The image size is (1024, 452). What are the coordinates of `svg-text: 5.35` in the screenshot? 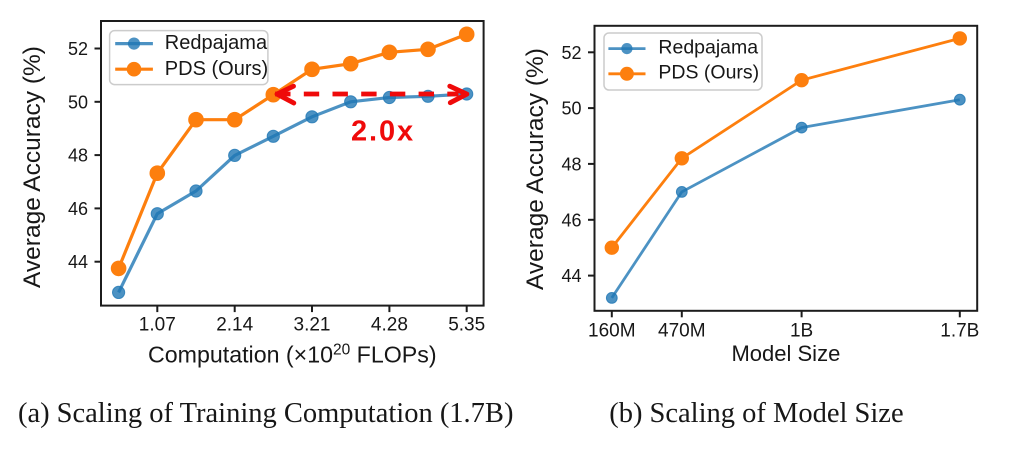 It's located at (466, 325).